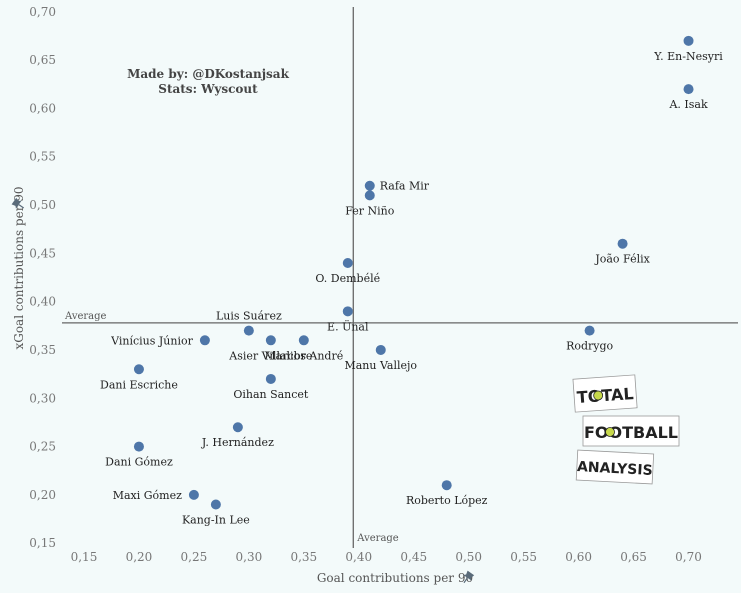 Image resolution: width=741 pixels, height=593 pixels. What do you see at coordinates (249, 557) in the screenshot?
I see `x-tick-label: 0,30` at bounding box center [249, 557].